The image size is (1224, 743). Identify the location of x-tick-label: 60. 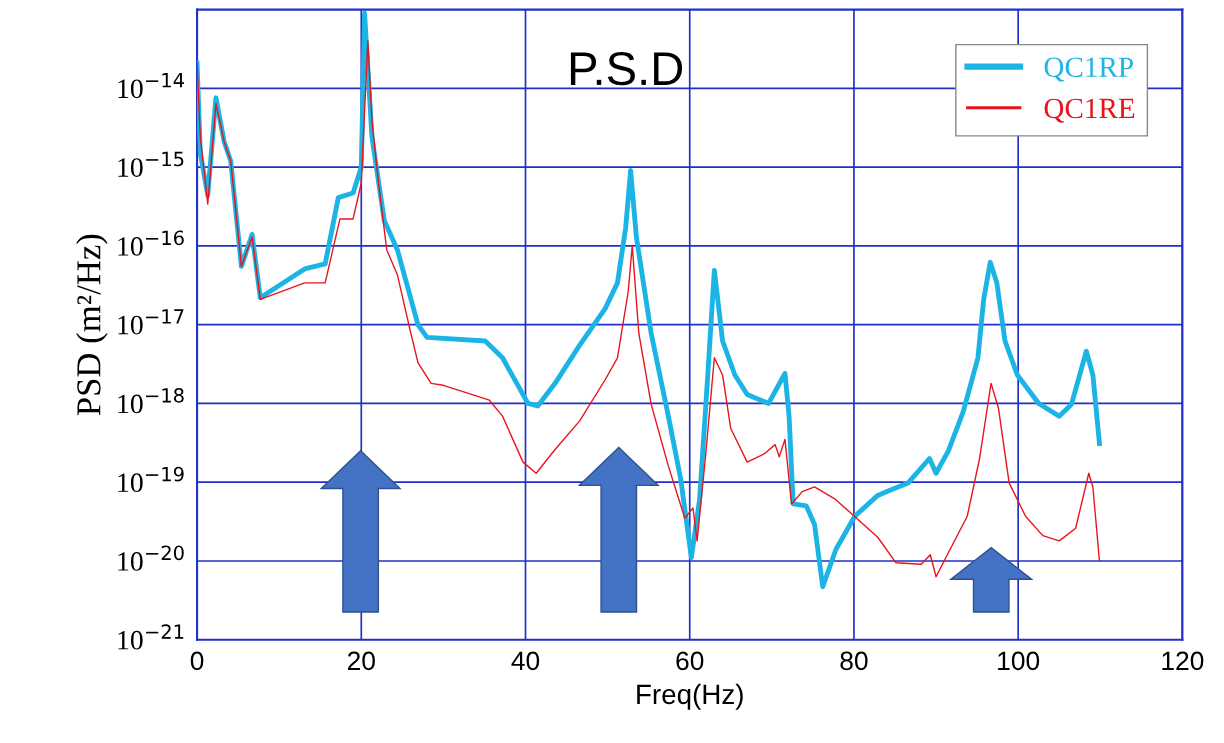
(690, 661).